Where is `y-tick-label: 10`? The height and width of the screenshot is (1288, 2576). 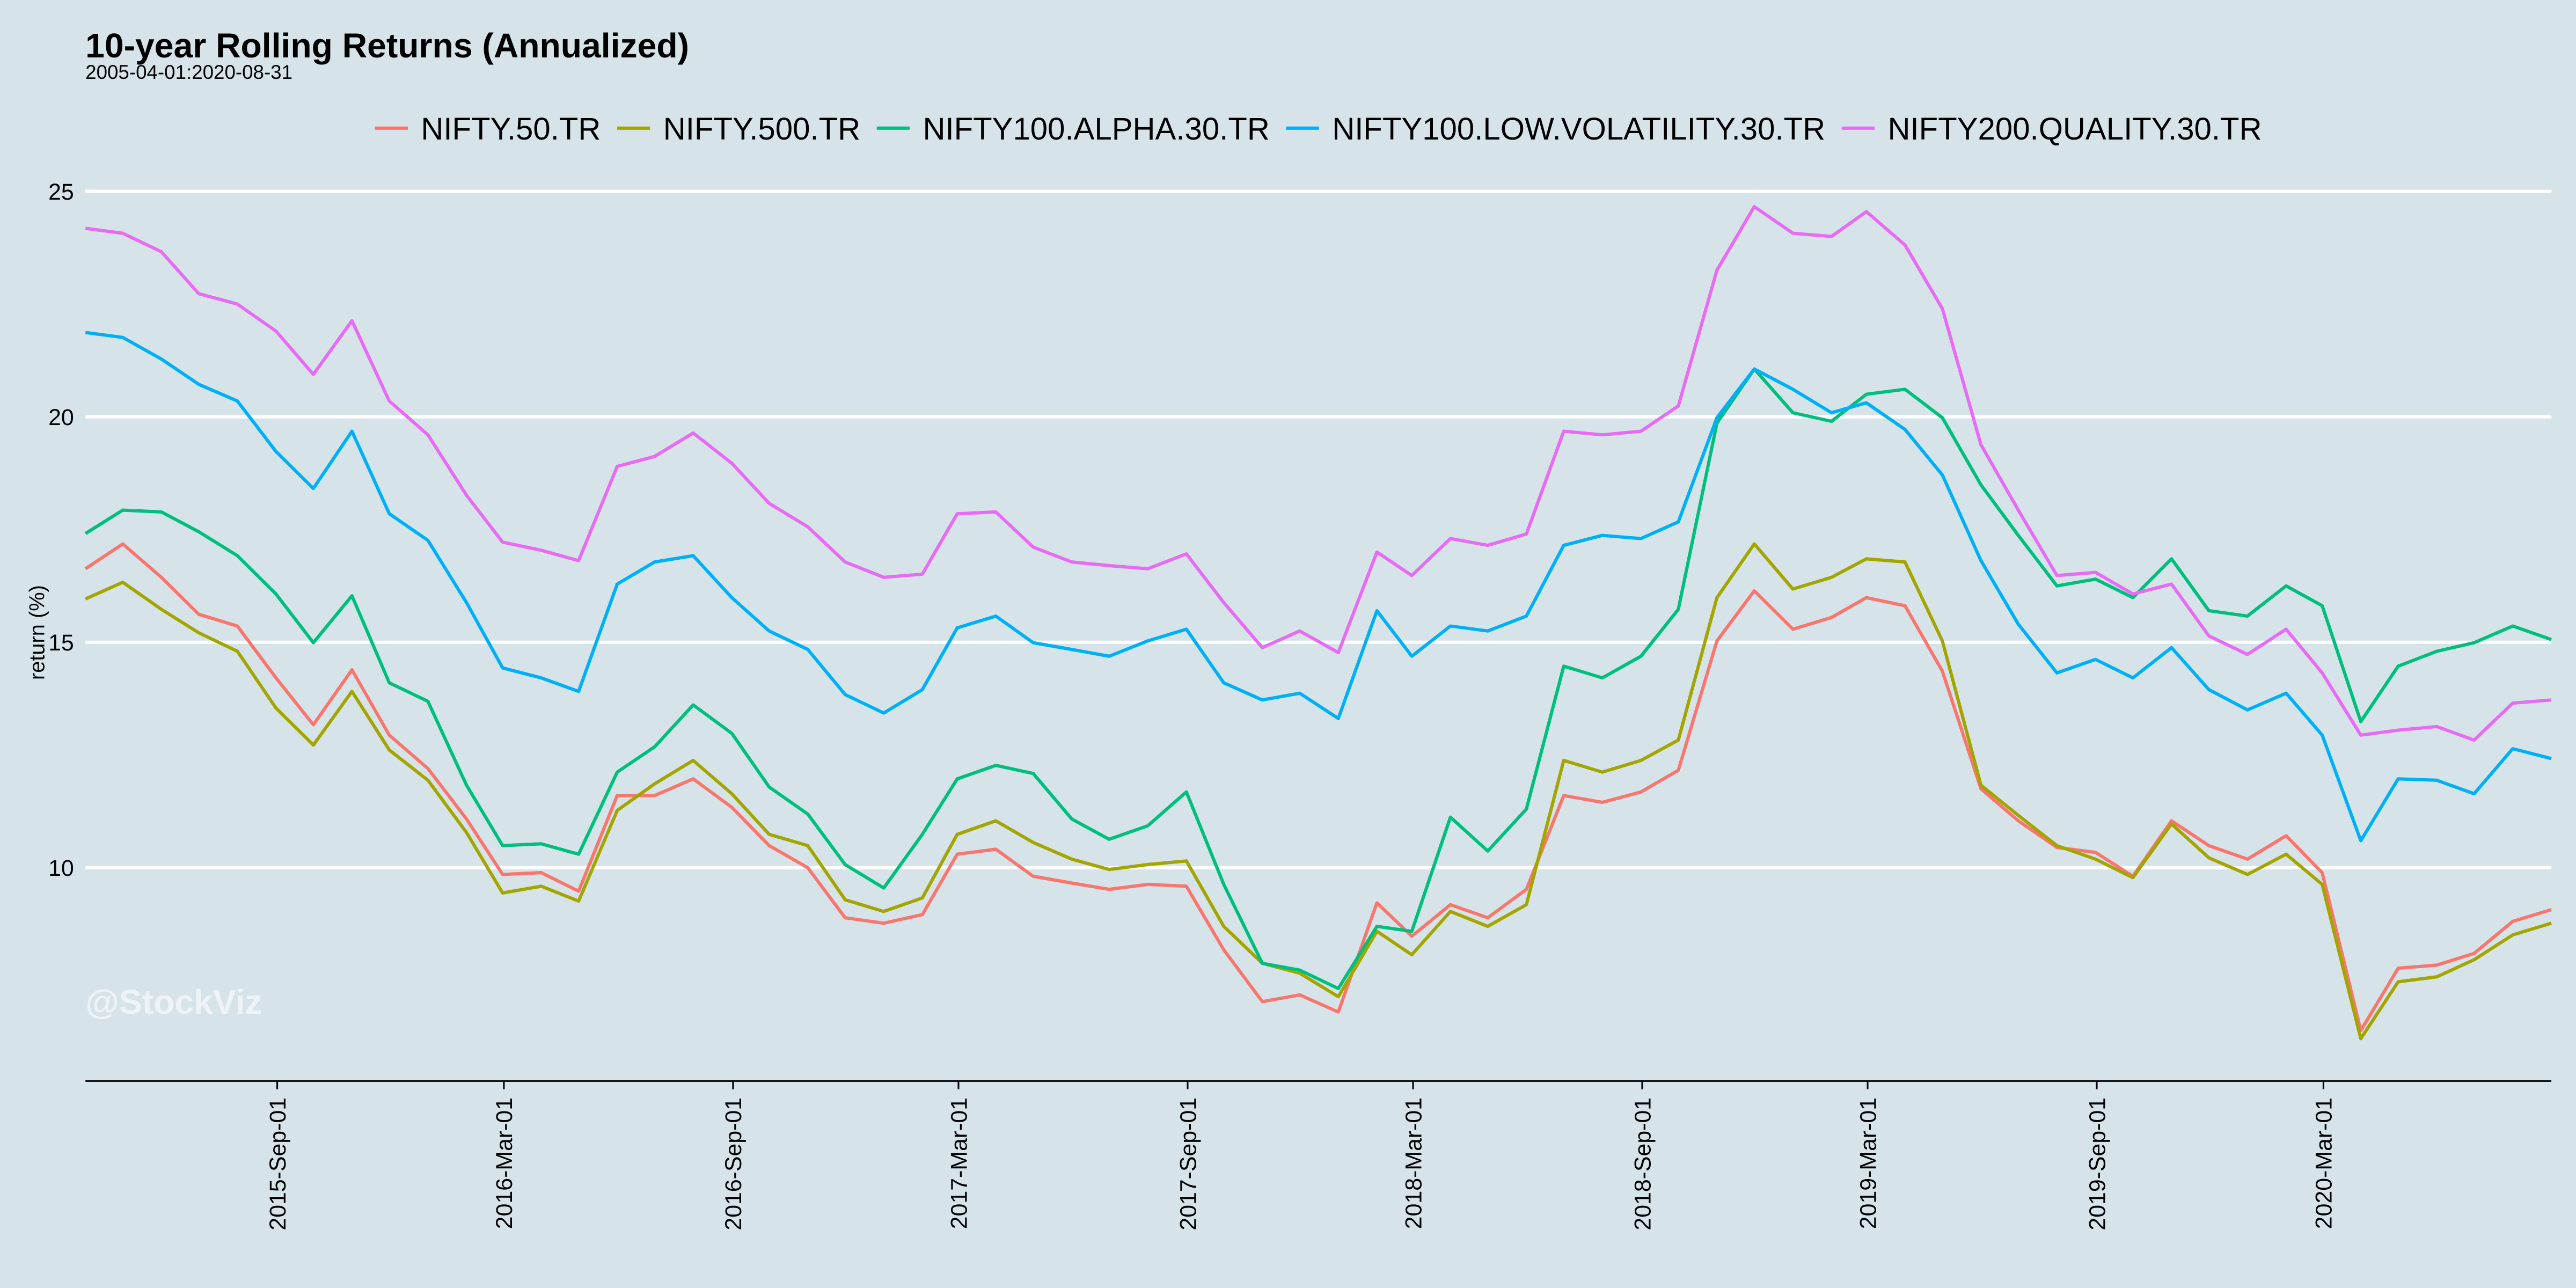 y-tick-label: 10 is located at coordinates (61, 868).